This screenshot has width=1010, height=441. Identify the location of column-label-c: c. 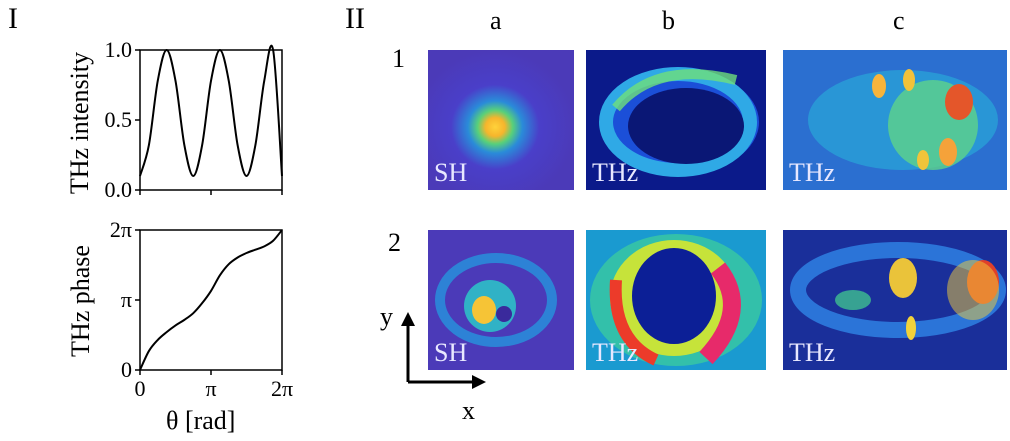
(899, 20).